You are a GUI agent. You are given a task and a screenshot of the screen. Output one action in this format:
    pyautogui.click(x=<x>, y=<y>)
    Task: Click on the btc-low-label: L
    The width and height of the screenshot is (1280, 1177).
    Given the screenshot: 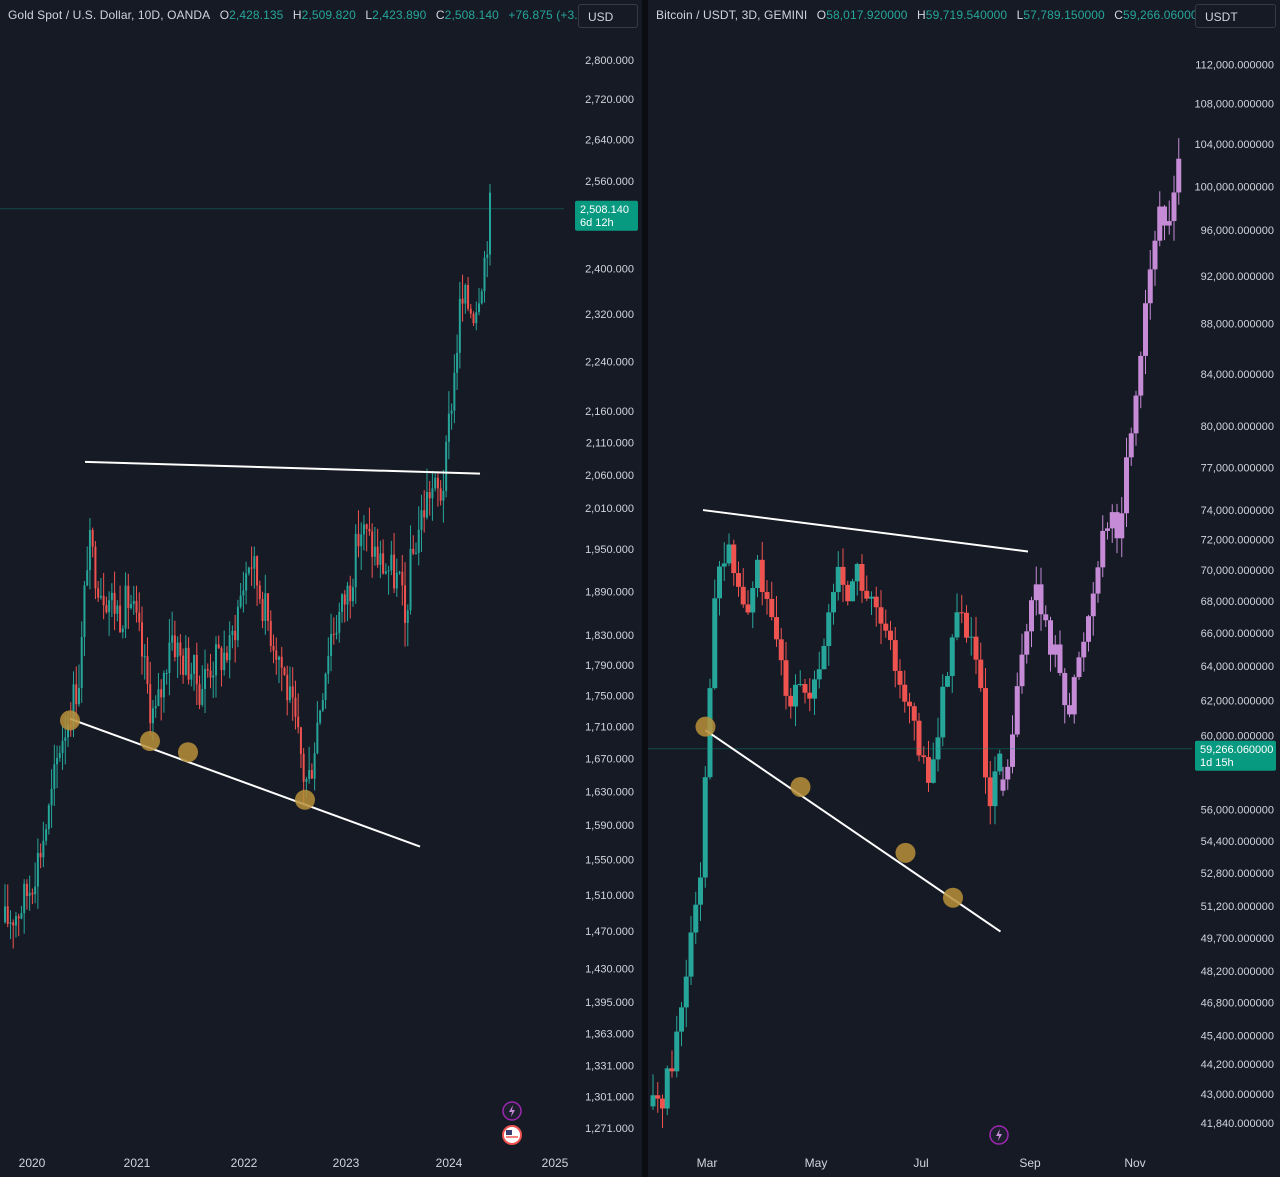 What is the action you would take?
    pyautogui.click(x=1020, y=15)
    